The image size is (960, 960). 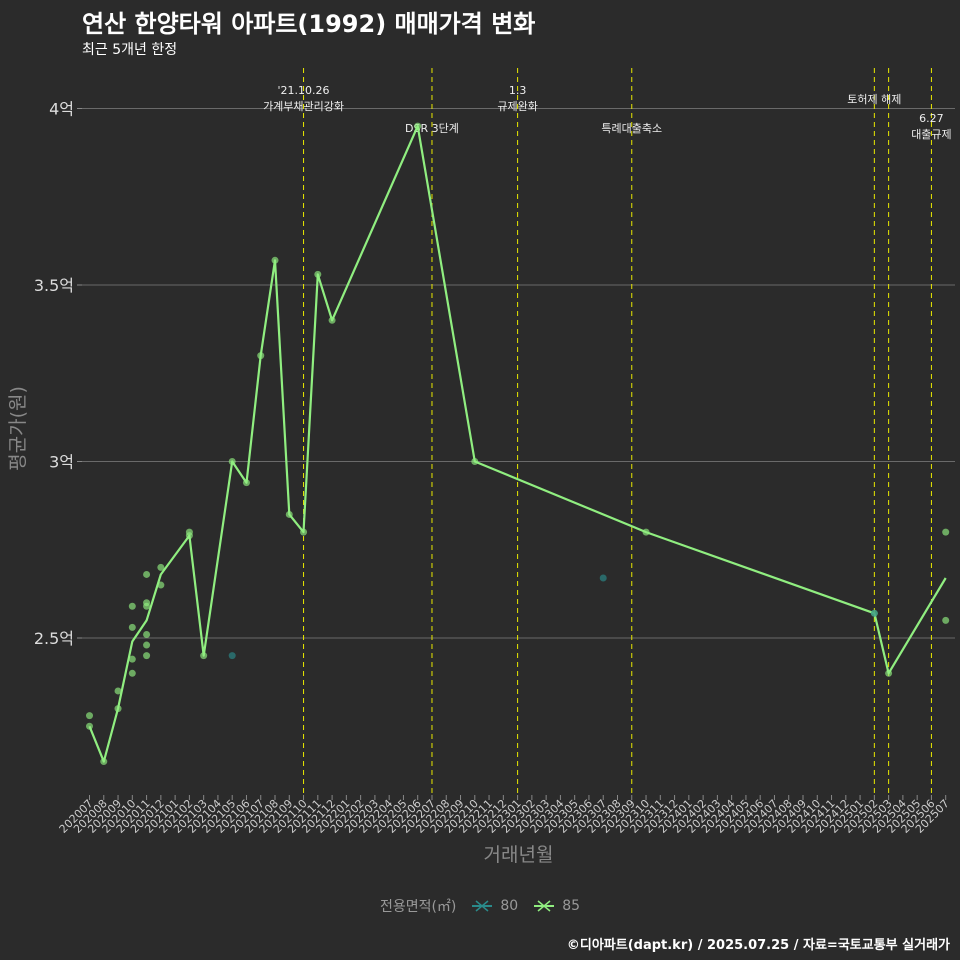 I want to click on event-label-202207: DSR 3단계, so click(x=432, y=128).